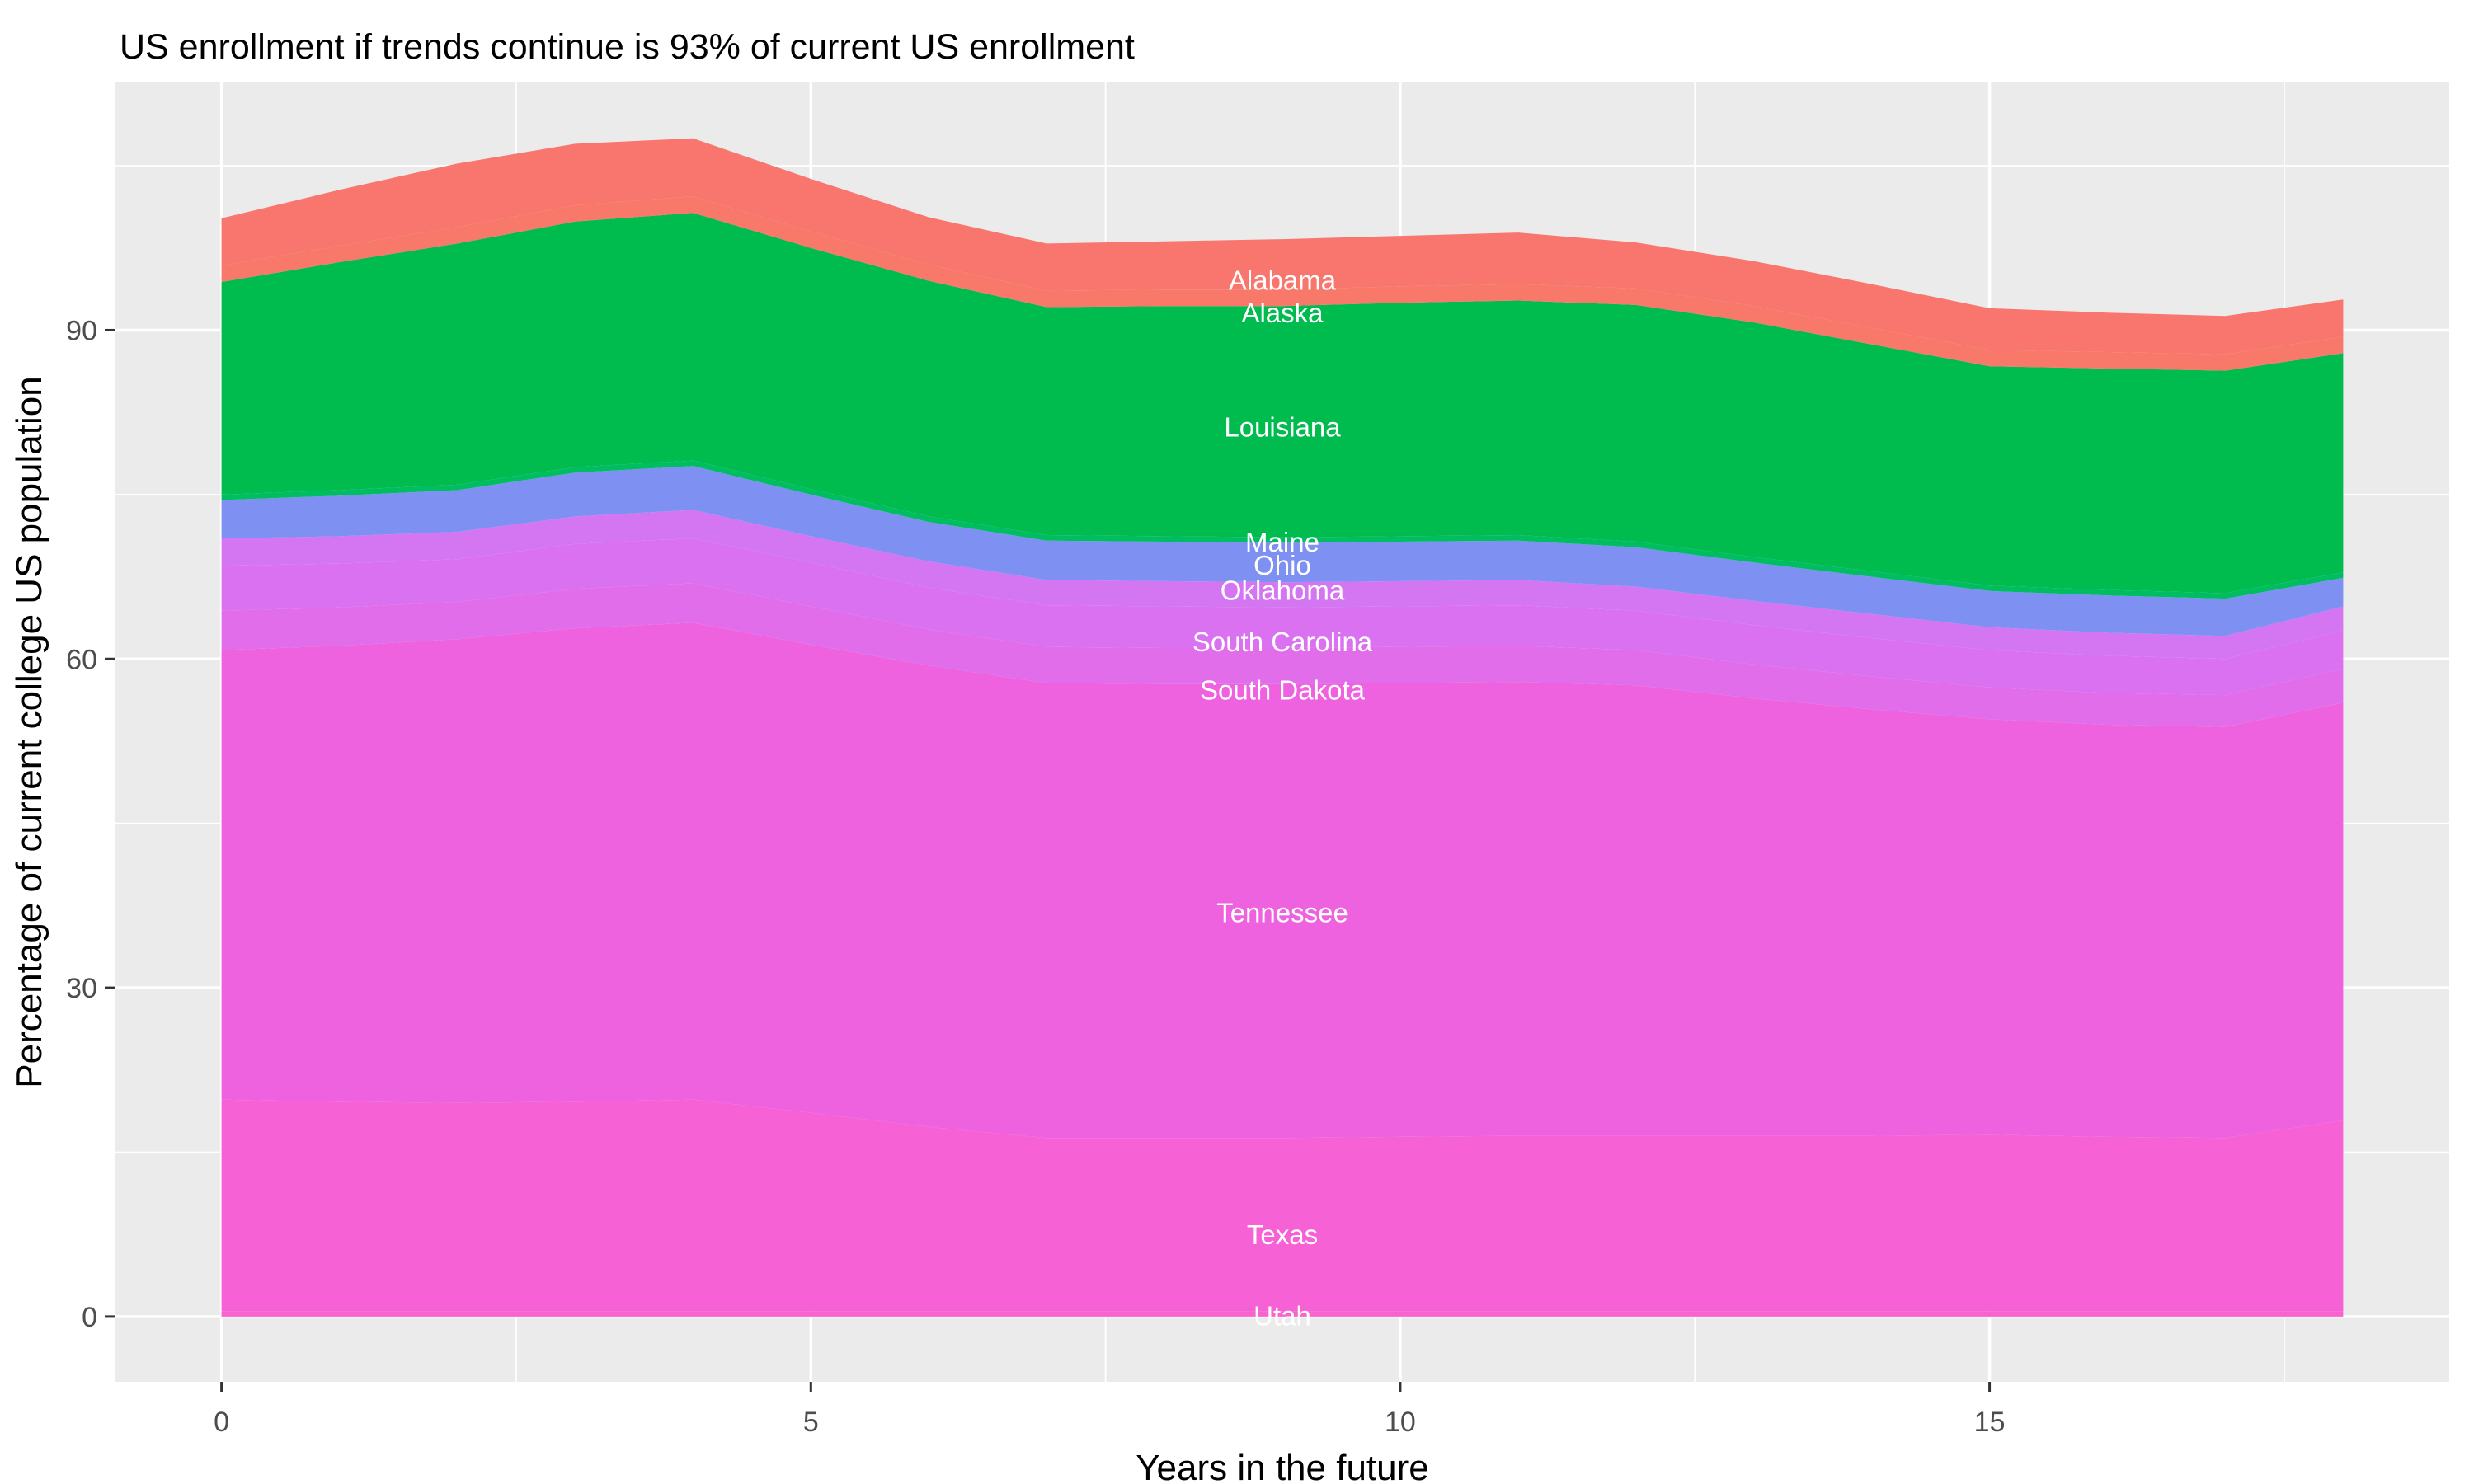  I want to click on x-tick-label: 5, so click(811, 1422).